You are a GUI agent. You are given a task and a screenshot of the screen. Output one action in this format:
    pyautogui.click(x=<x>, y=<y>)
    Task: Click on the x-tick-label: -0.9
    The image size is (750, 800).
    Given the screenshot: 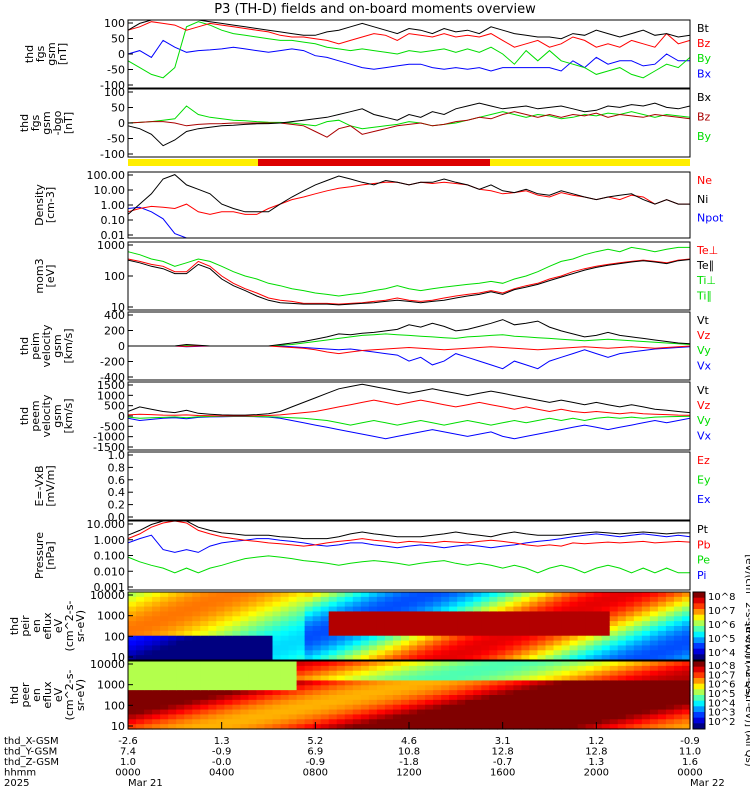 What is the action you would take?
    pyautogui.click(x=316, y=762)
    